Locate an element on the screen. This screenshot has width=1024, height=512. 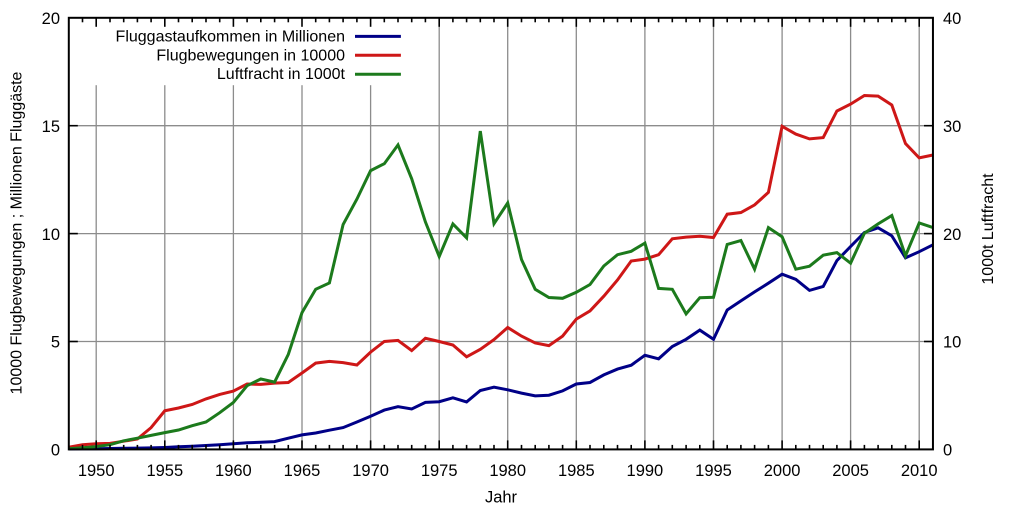
svg-text: 1980 is located at coordinates (507, 471).